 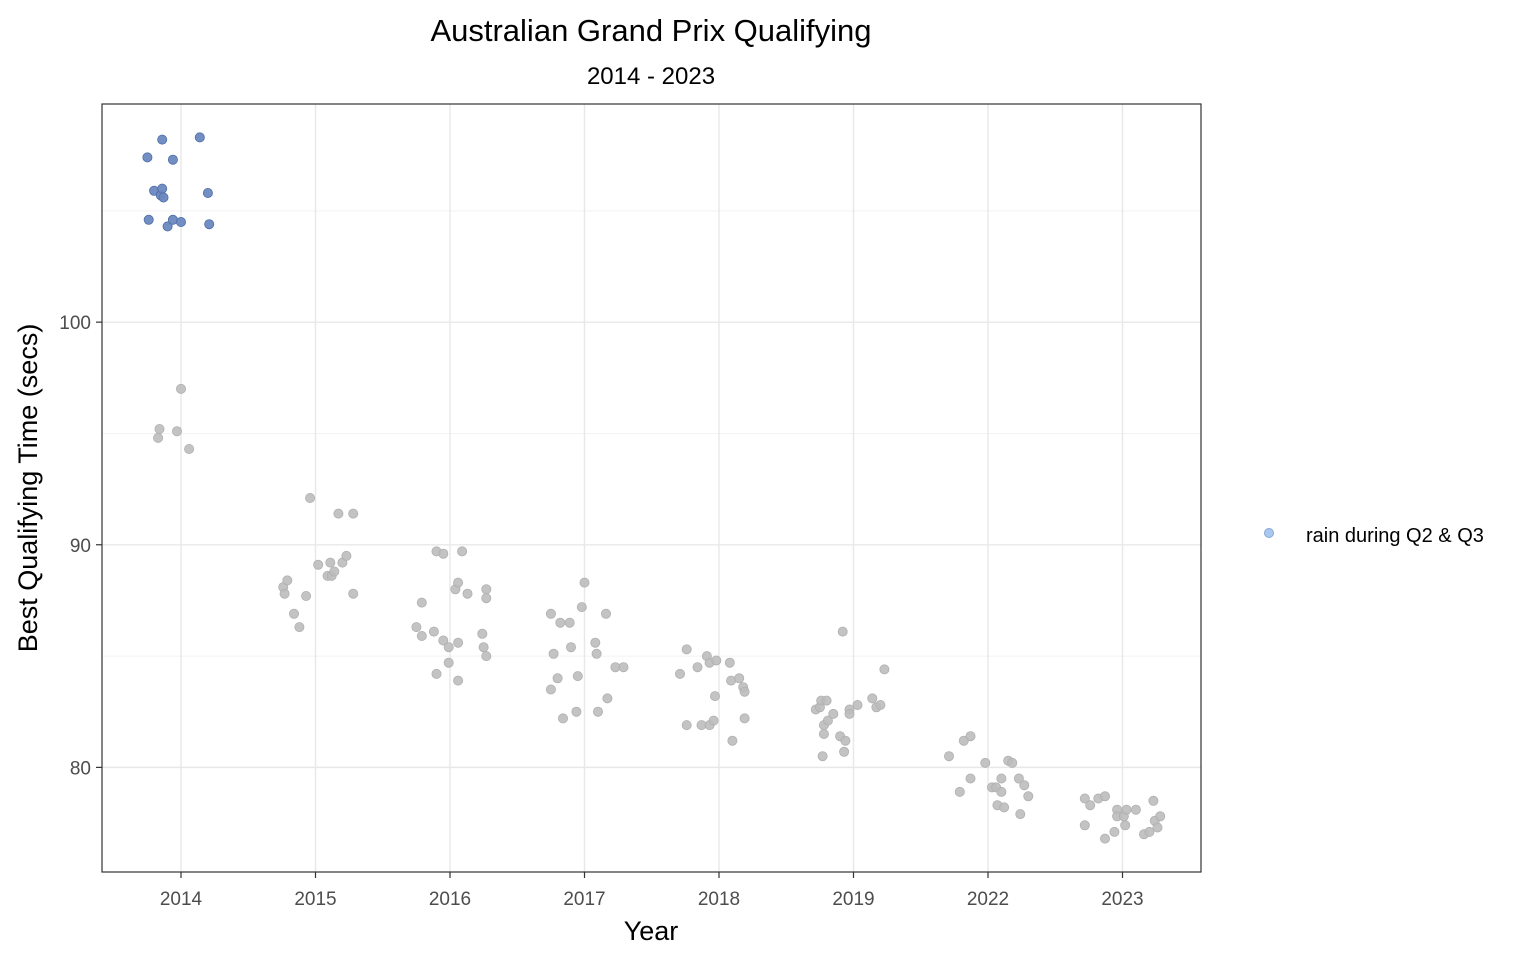 What do you see at coordinates (80, 768) in the screenshot?
I see `y-tick-label: 80` at bounding box center [80, 768].